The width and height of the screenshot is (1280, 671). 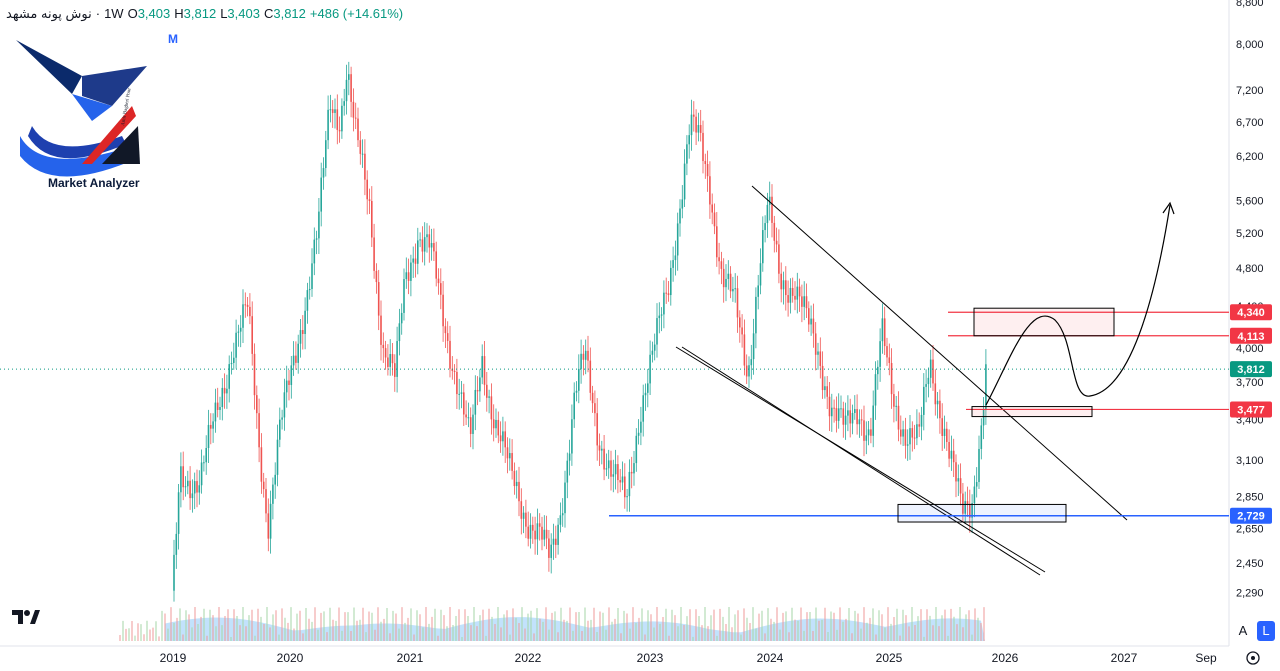 I want to click on tradingview-icon, so click(x=25, y=617).